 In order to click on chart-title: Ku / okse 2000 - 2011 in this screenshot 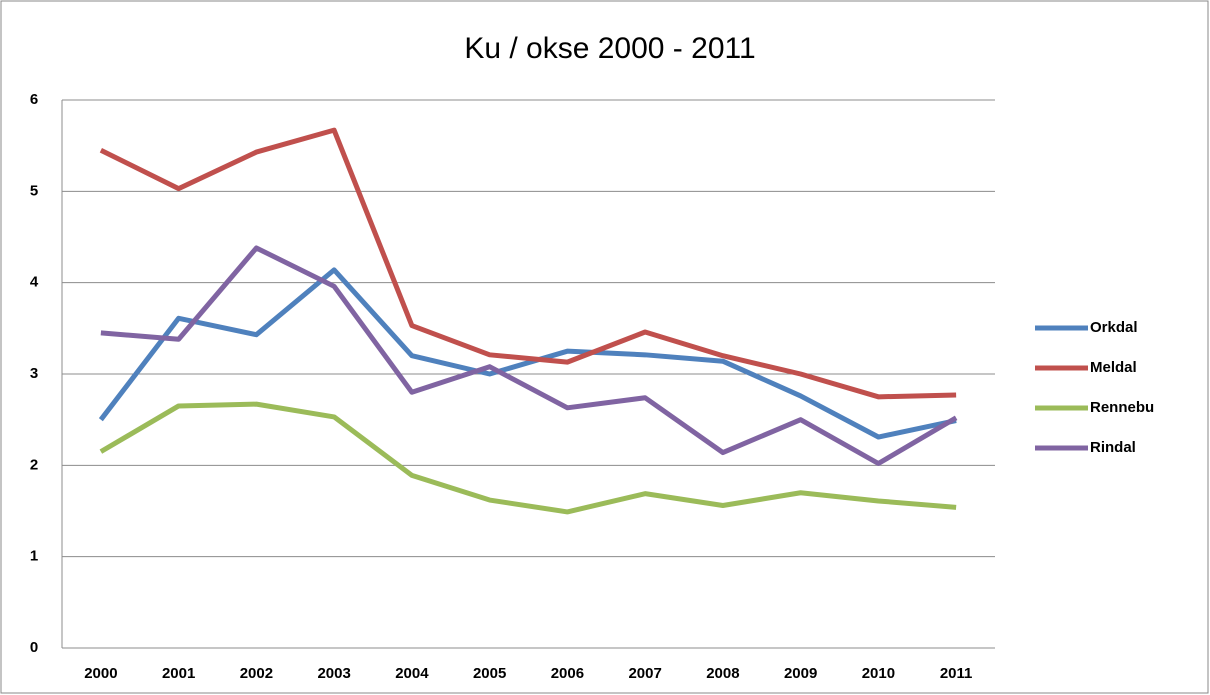, I will do `click(609, 48)`.